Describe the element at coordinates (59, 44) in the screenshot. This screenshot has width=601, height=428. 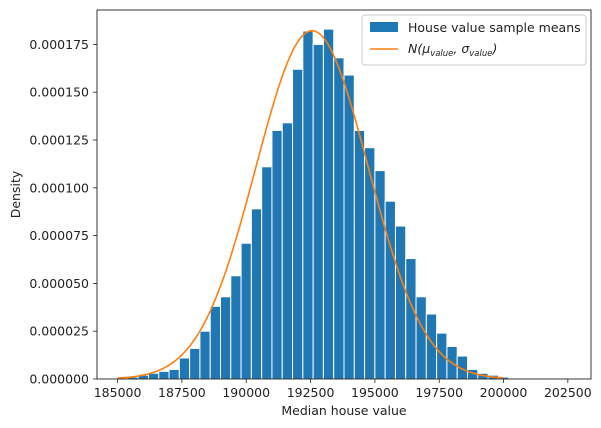
I see `y-tick-label: 0.000175` at that location.